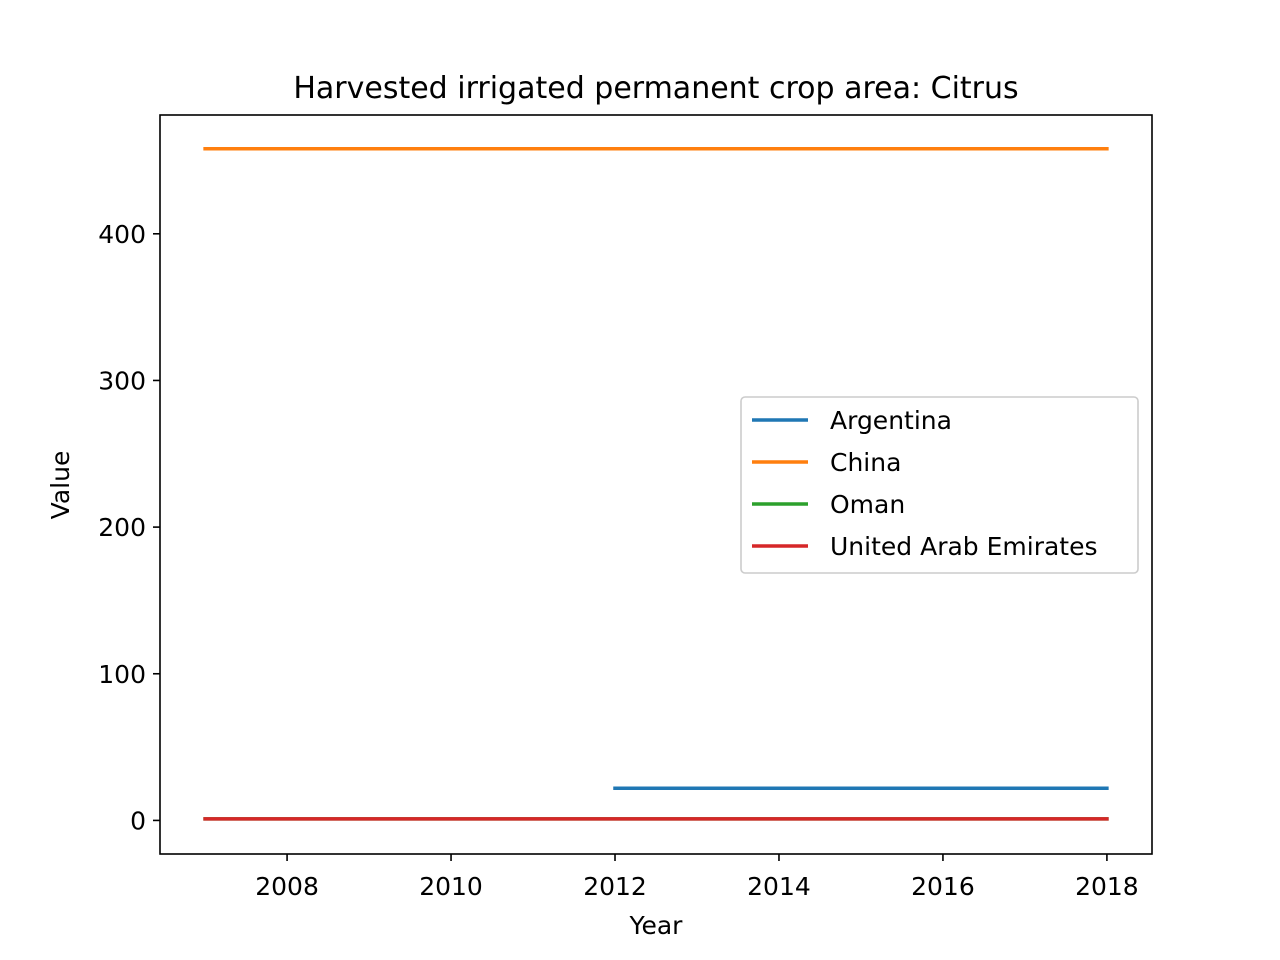 Image resolution: width=1280 pixels, height=960 pixels. What do you see at coordinates (865, 462) in the screenshot?
I see `legend-entry-label: China` at bounding box center [865, 462].